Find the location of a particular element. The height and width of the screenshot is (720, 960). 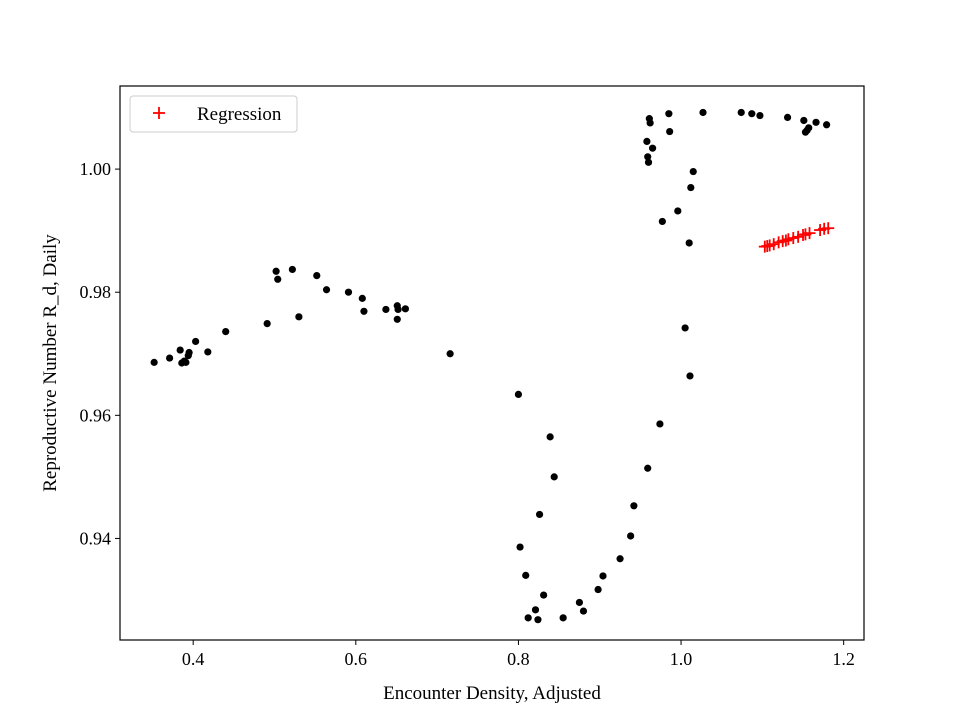

x-tick-label: 1.2 is located at coordinates (843, 659).